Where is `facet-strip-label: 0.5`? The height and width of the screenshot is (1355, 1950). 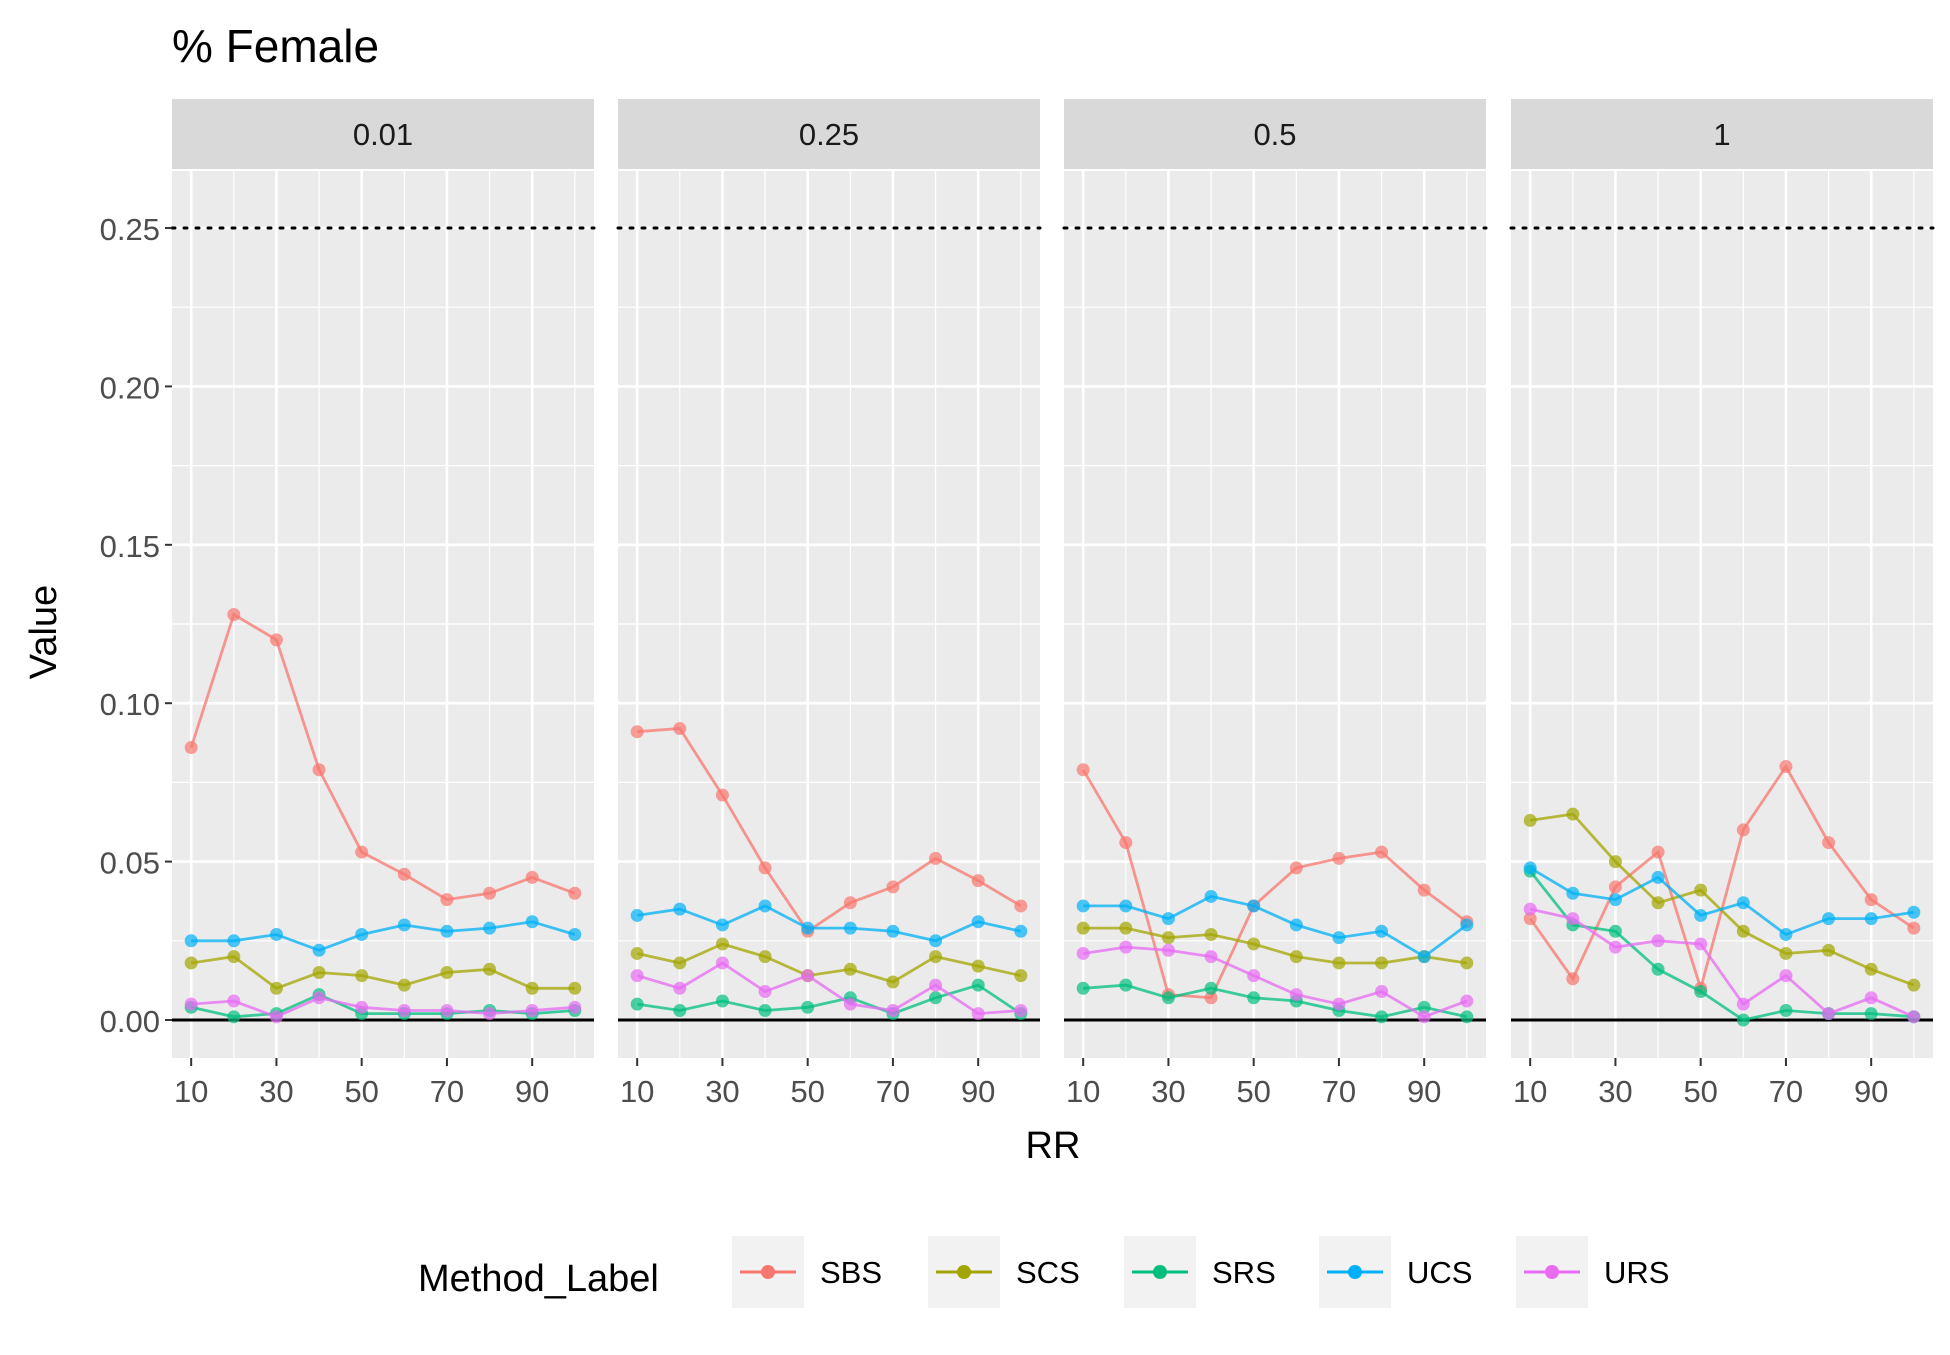
facet-strip-label: 0.5 is located at coordinates (1274, 134).